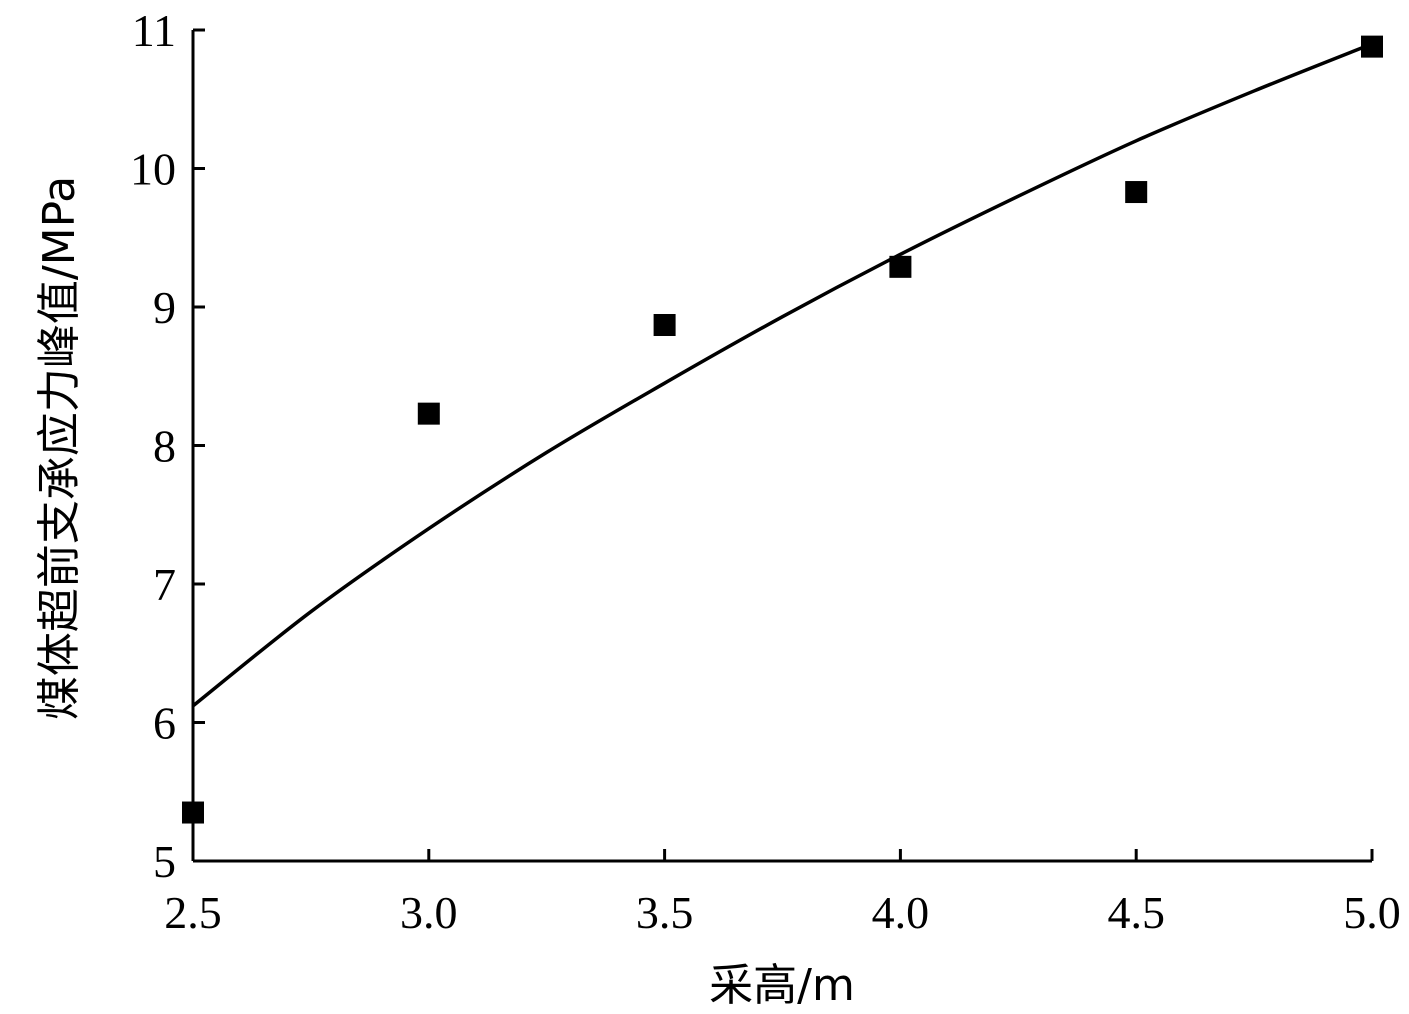 This screenshot has height=1014, width=1409. What do you see at coordinates (164, 307) in the screenshot?
I see `y-tick-label: 9` at bounding box center [164, 307].